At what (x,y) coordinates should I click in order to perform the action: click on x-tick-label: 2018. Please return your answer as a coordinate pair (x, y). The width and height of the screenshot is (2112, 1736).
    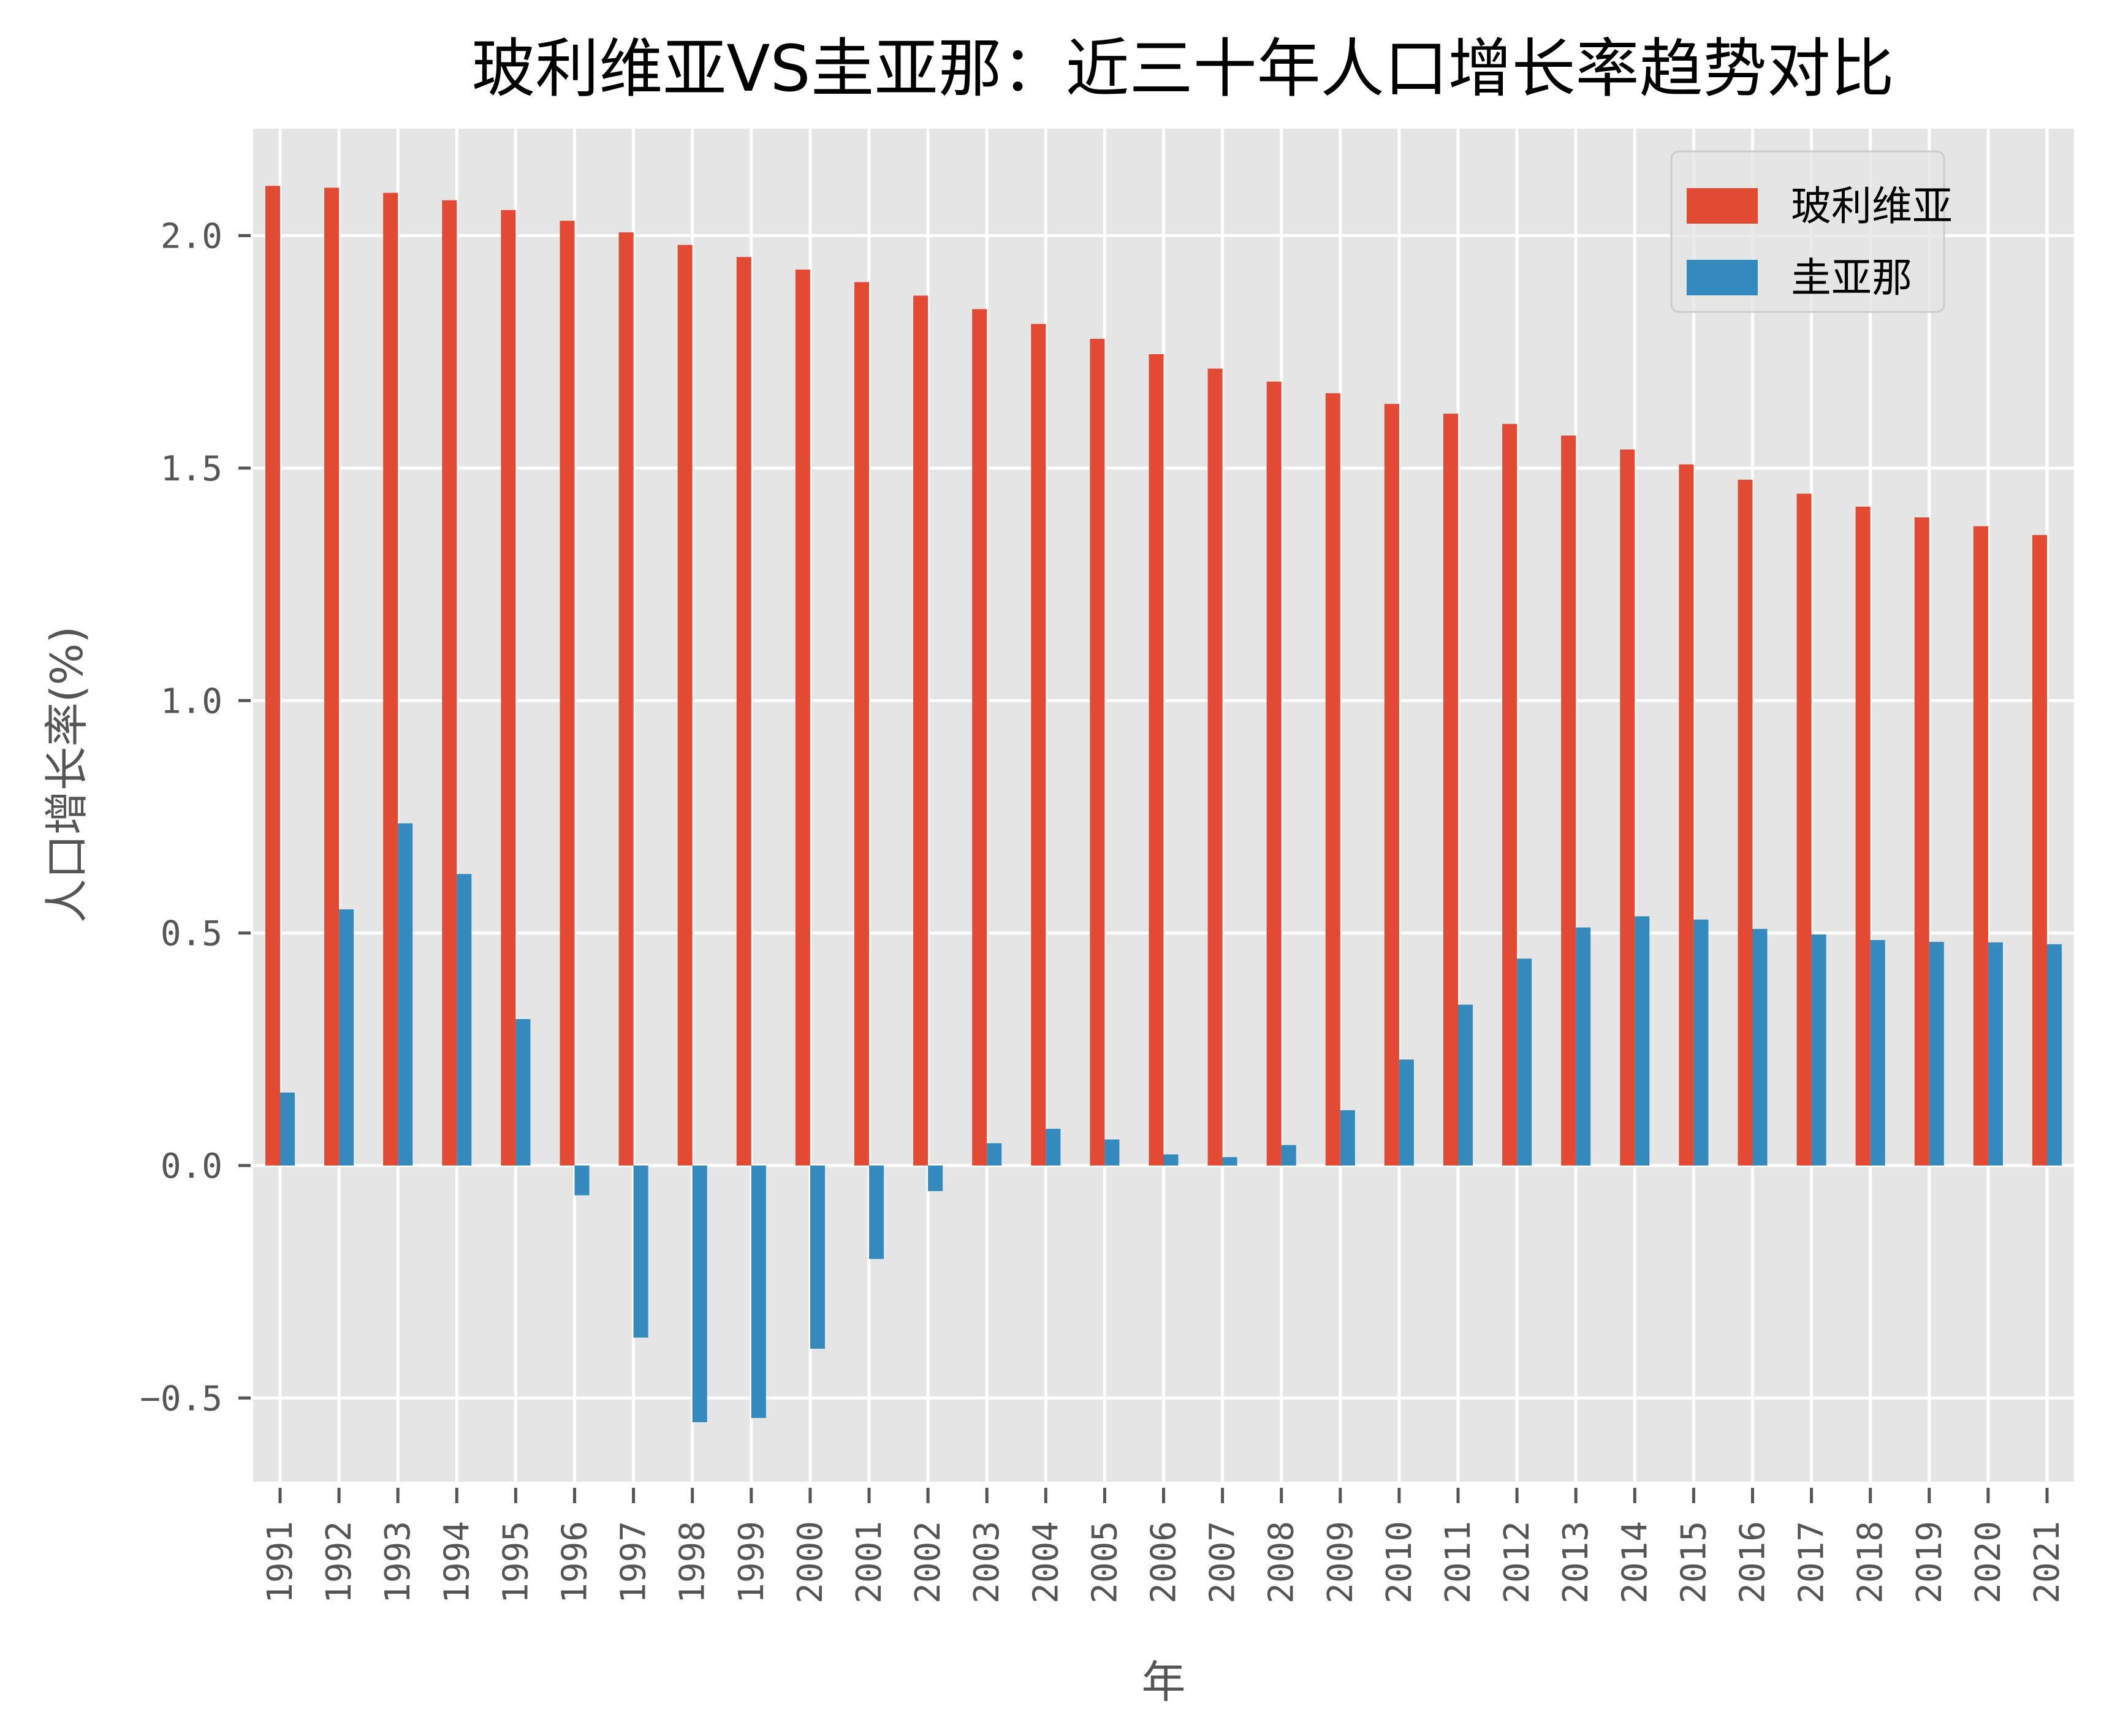
    Looking at the image, I should click on (1871, 1562).